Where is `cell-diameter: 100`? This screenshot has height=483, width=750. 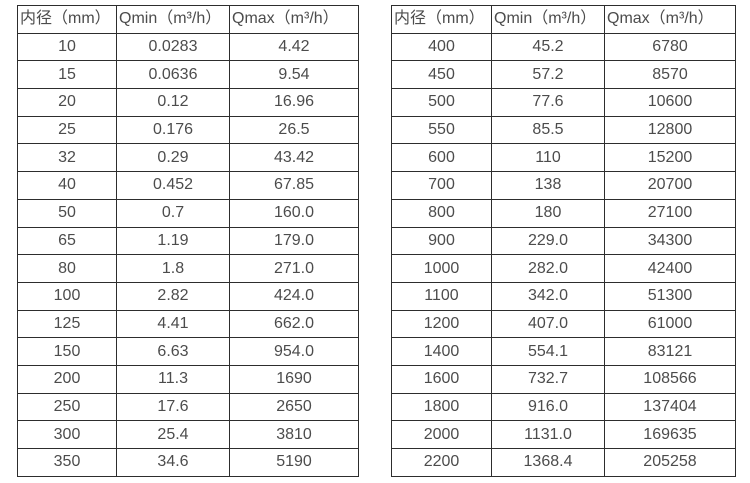 cell-diameter: 100 is located at coordinates (67, 296).